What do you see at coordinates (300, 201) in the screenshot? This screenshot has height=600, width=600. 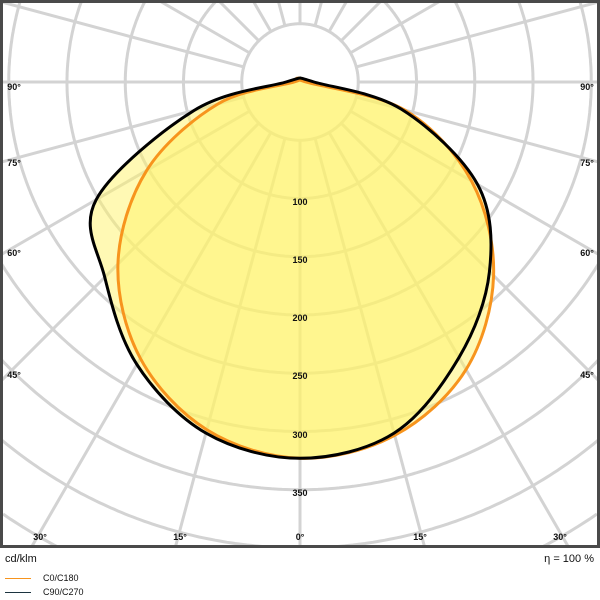 I see `radial-tick-label: 100` at bounding box center [300, 201].